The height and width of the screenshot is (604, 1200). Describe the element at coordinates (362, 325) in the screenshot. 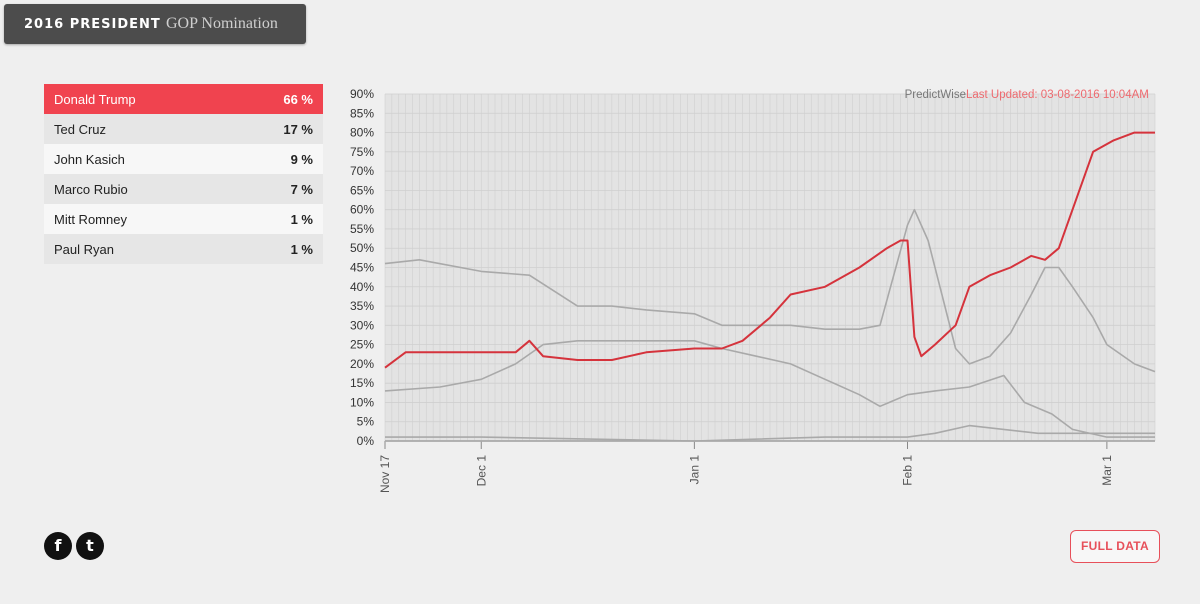

I see `y-tick-label: 30%` at that location.